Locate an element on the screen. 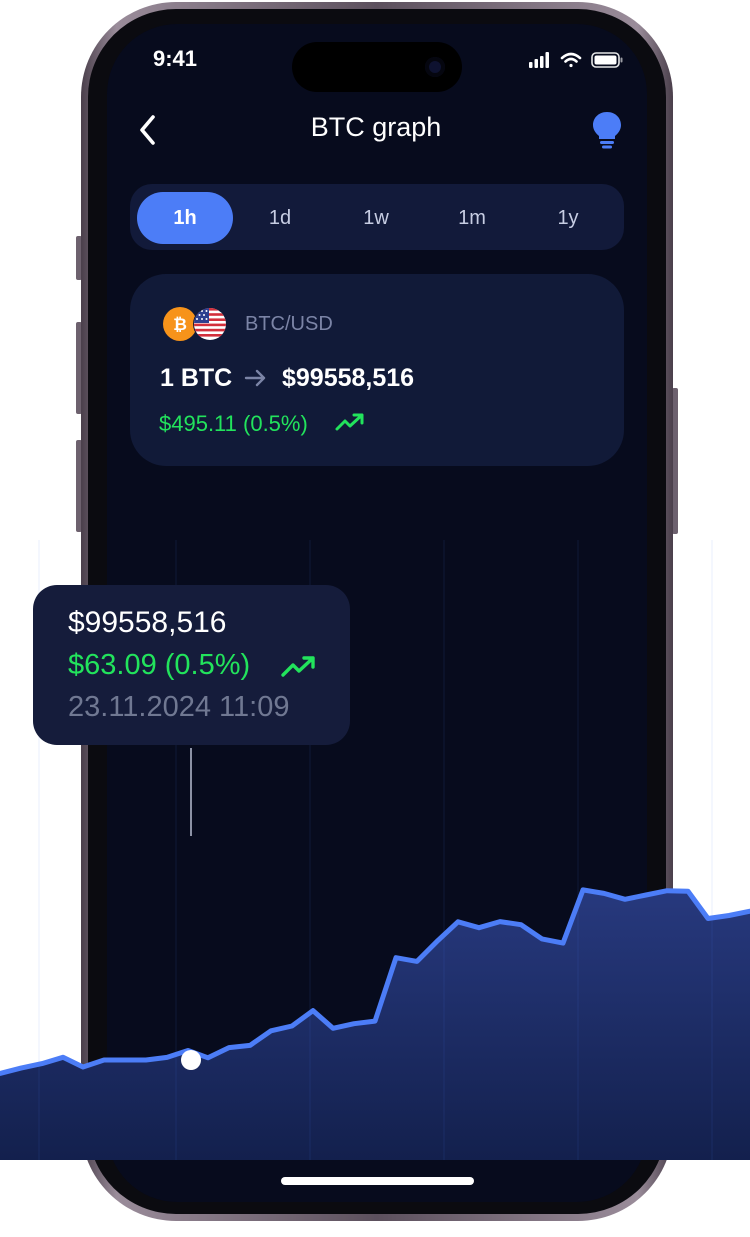  tab-1d: 1d is located at coordinates (280, 217).